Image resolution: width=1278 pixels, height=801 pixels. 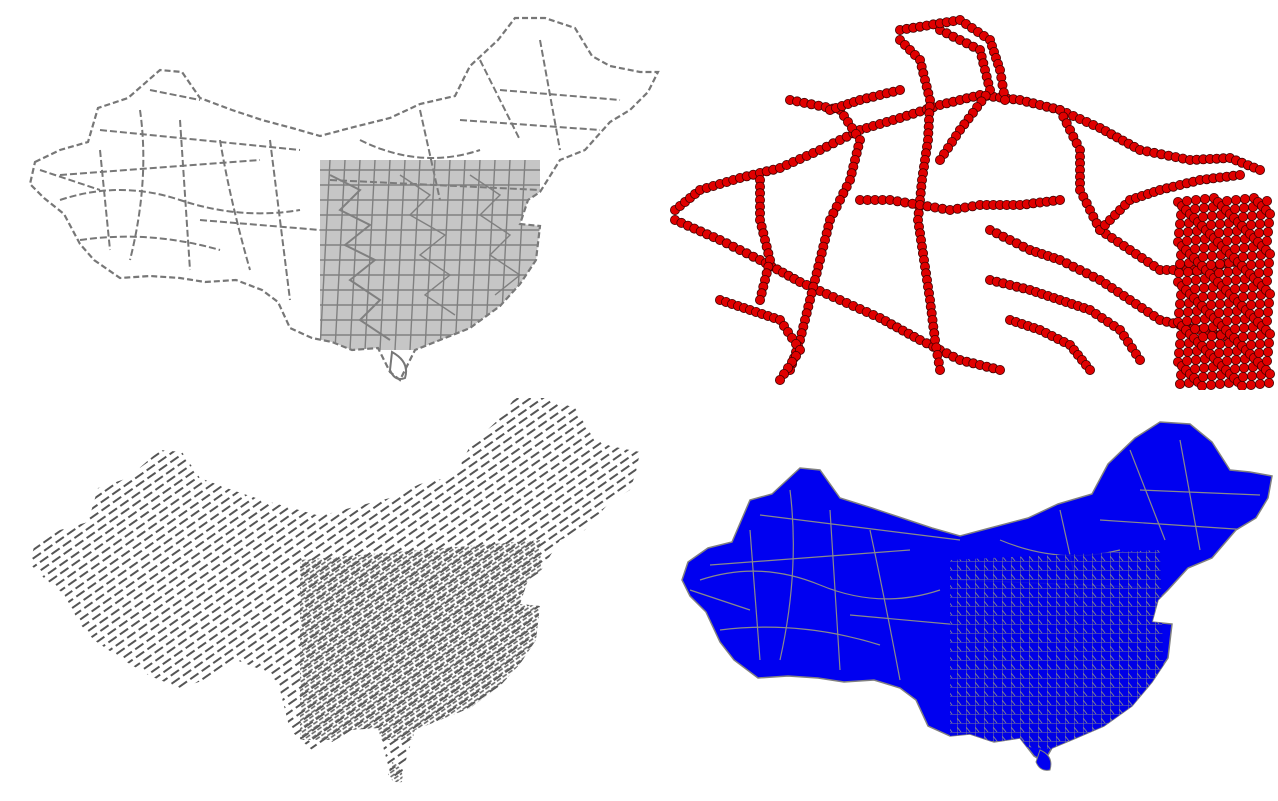 What do you see at coordinates (422, 640) in the screenshot?
I see `east-hatching` at bounding box center [422, 640].